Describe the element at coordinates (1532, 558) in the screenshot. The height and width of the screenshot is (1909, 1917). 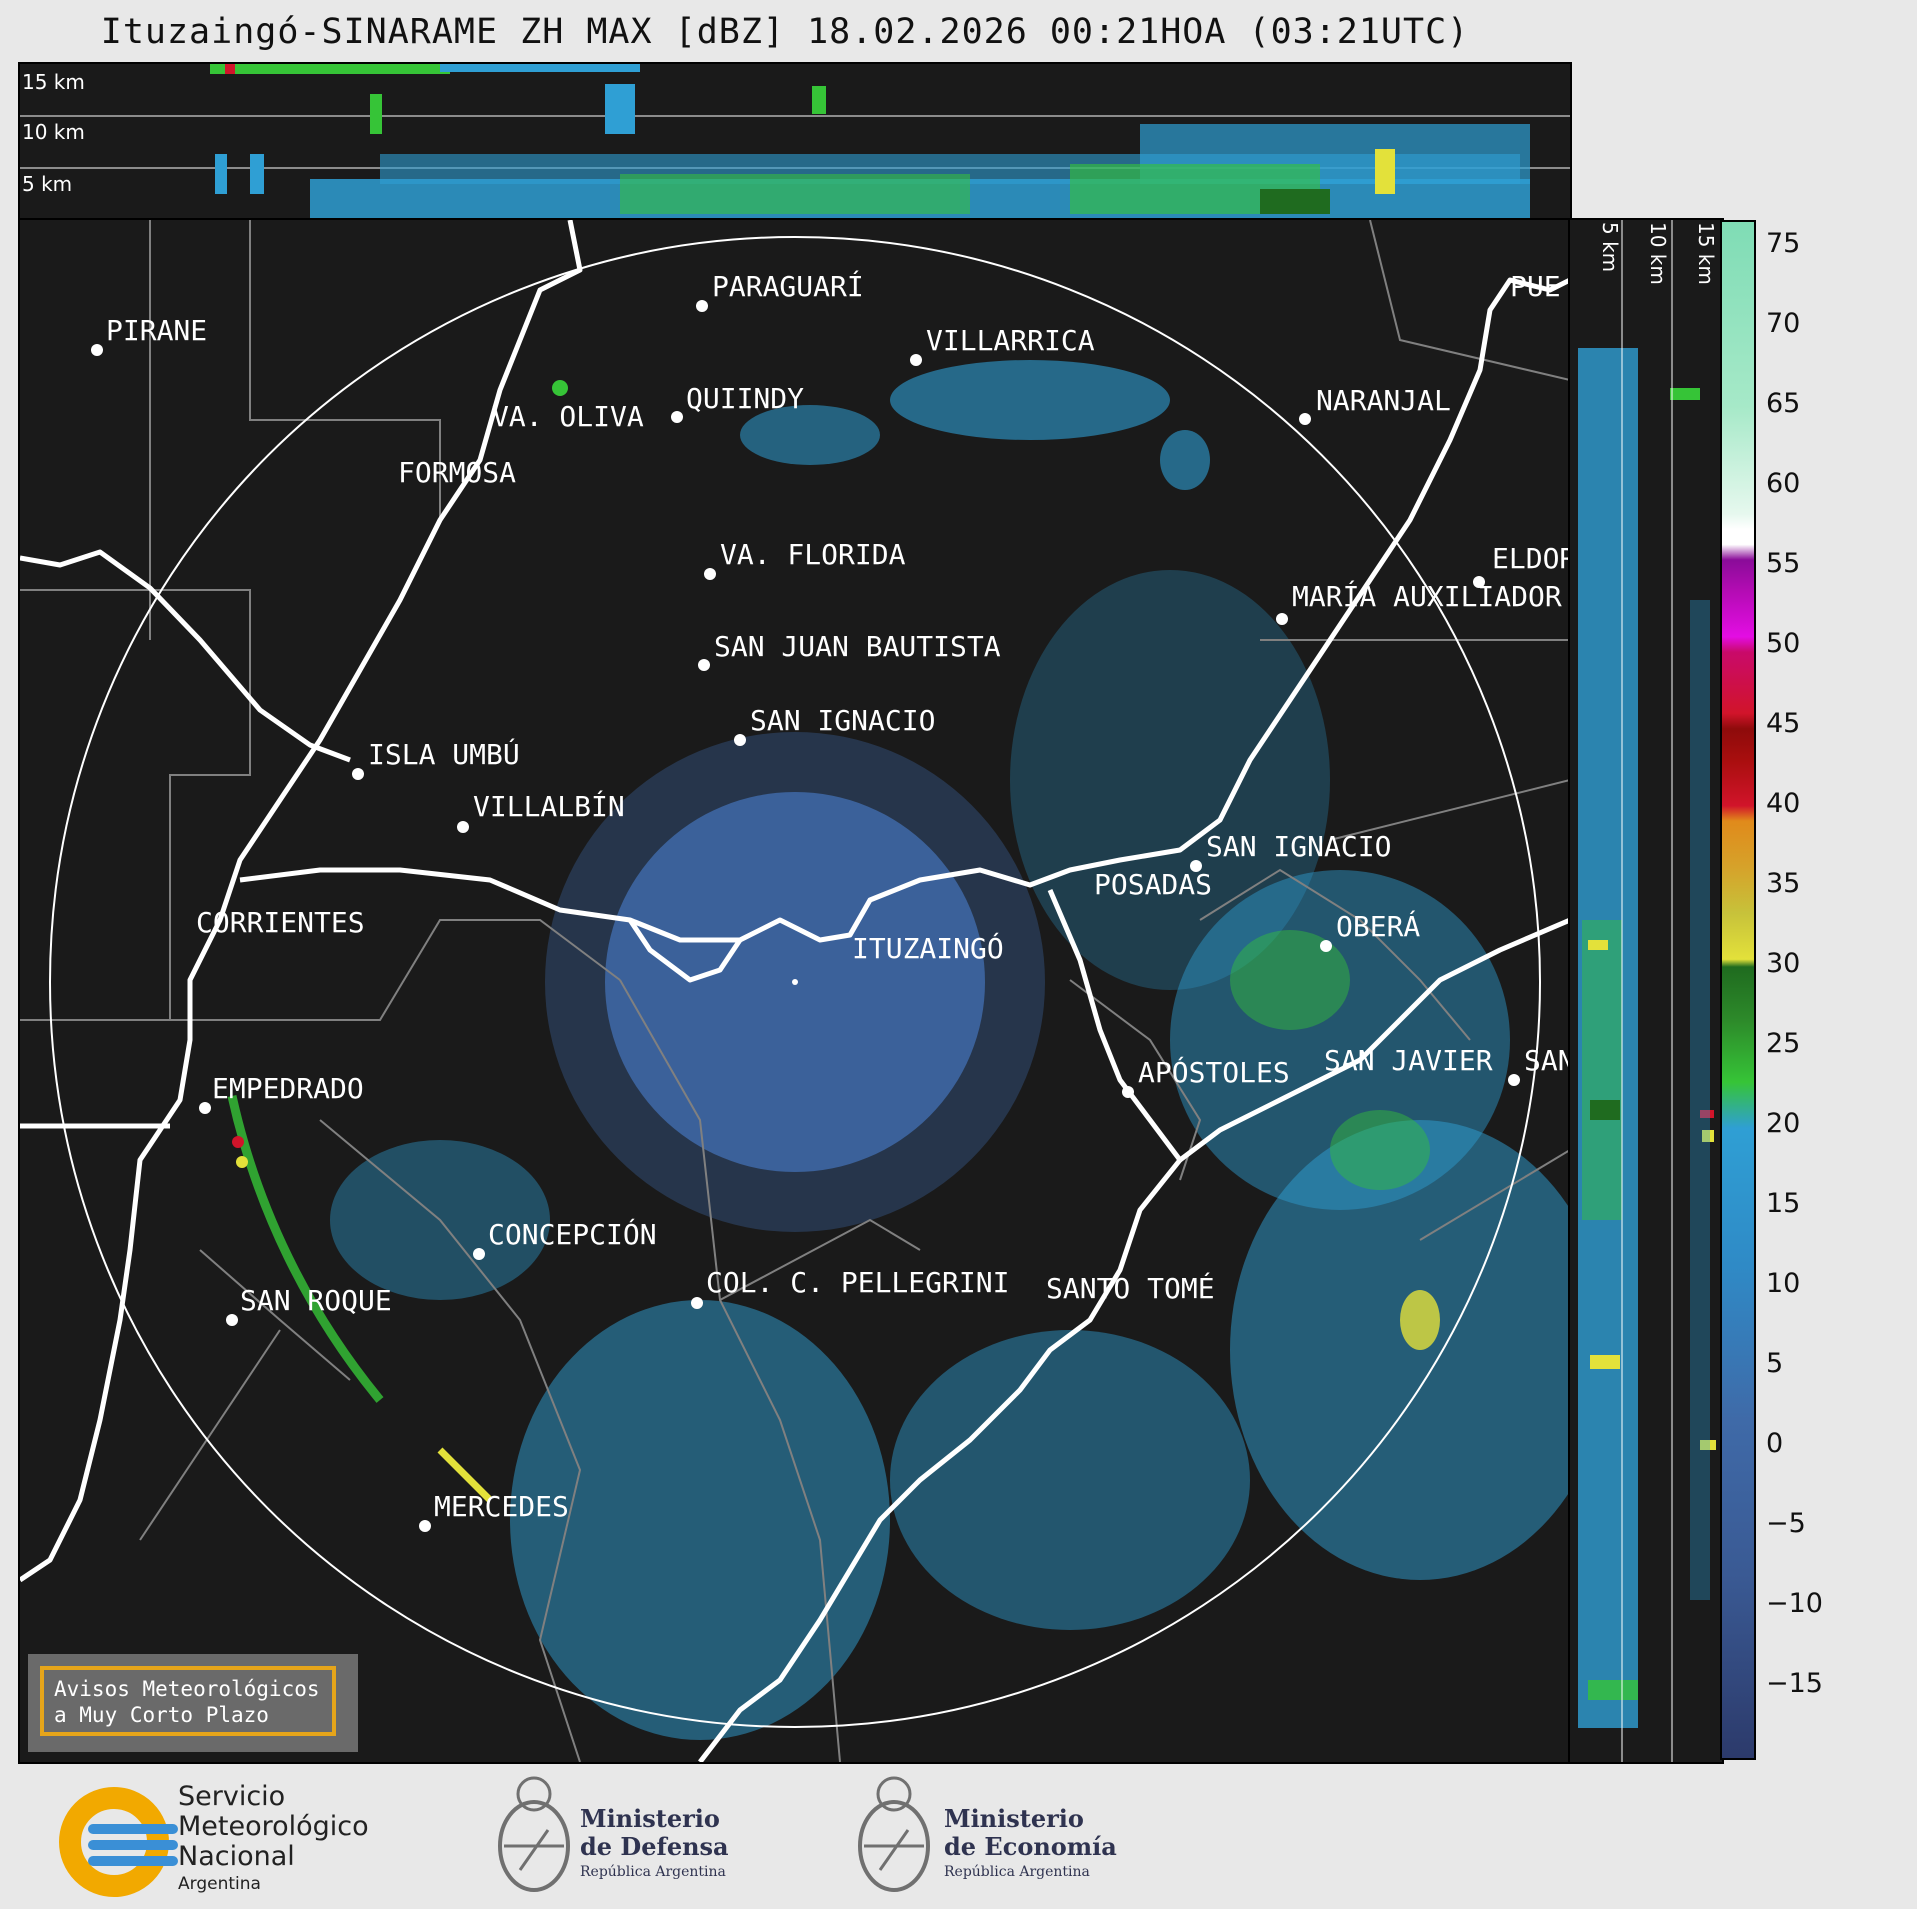
I see `city-label-eldor: ELDOR` at that location.